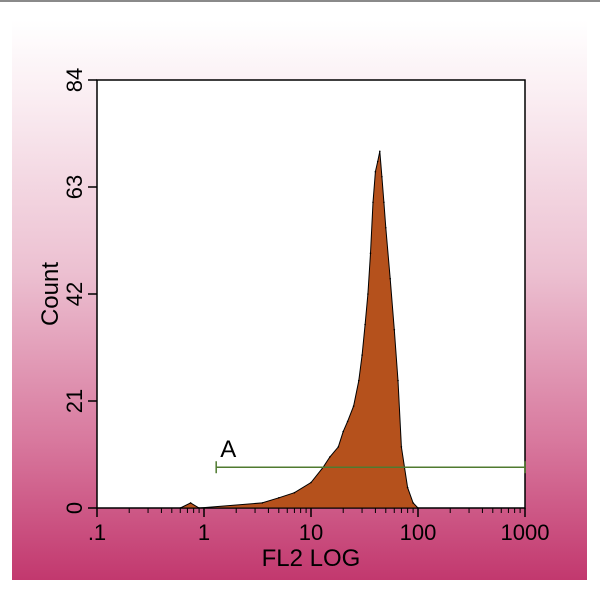 This screenshot has height=593, width=600. I want to click on y-tick-label: 0, so click(74, 508).